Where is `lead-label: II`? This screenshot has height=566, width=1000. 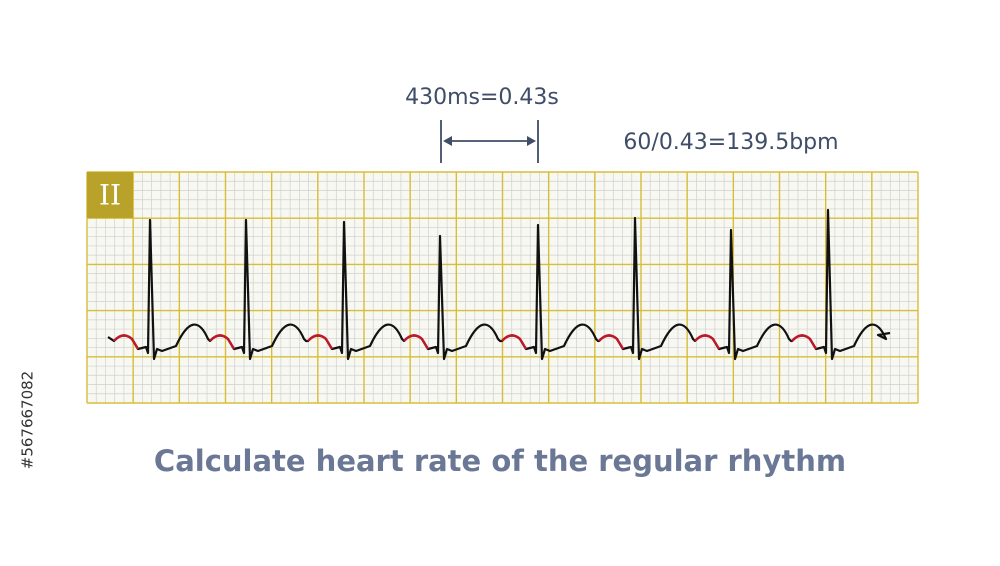 lead-label: II is located at coordinates (110, 195).